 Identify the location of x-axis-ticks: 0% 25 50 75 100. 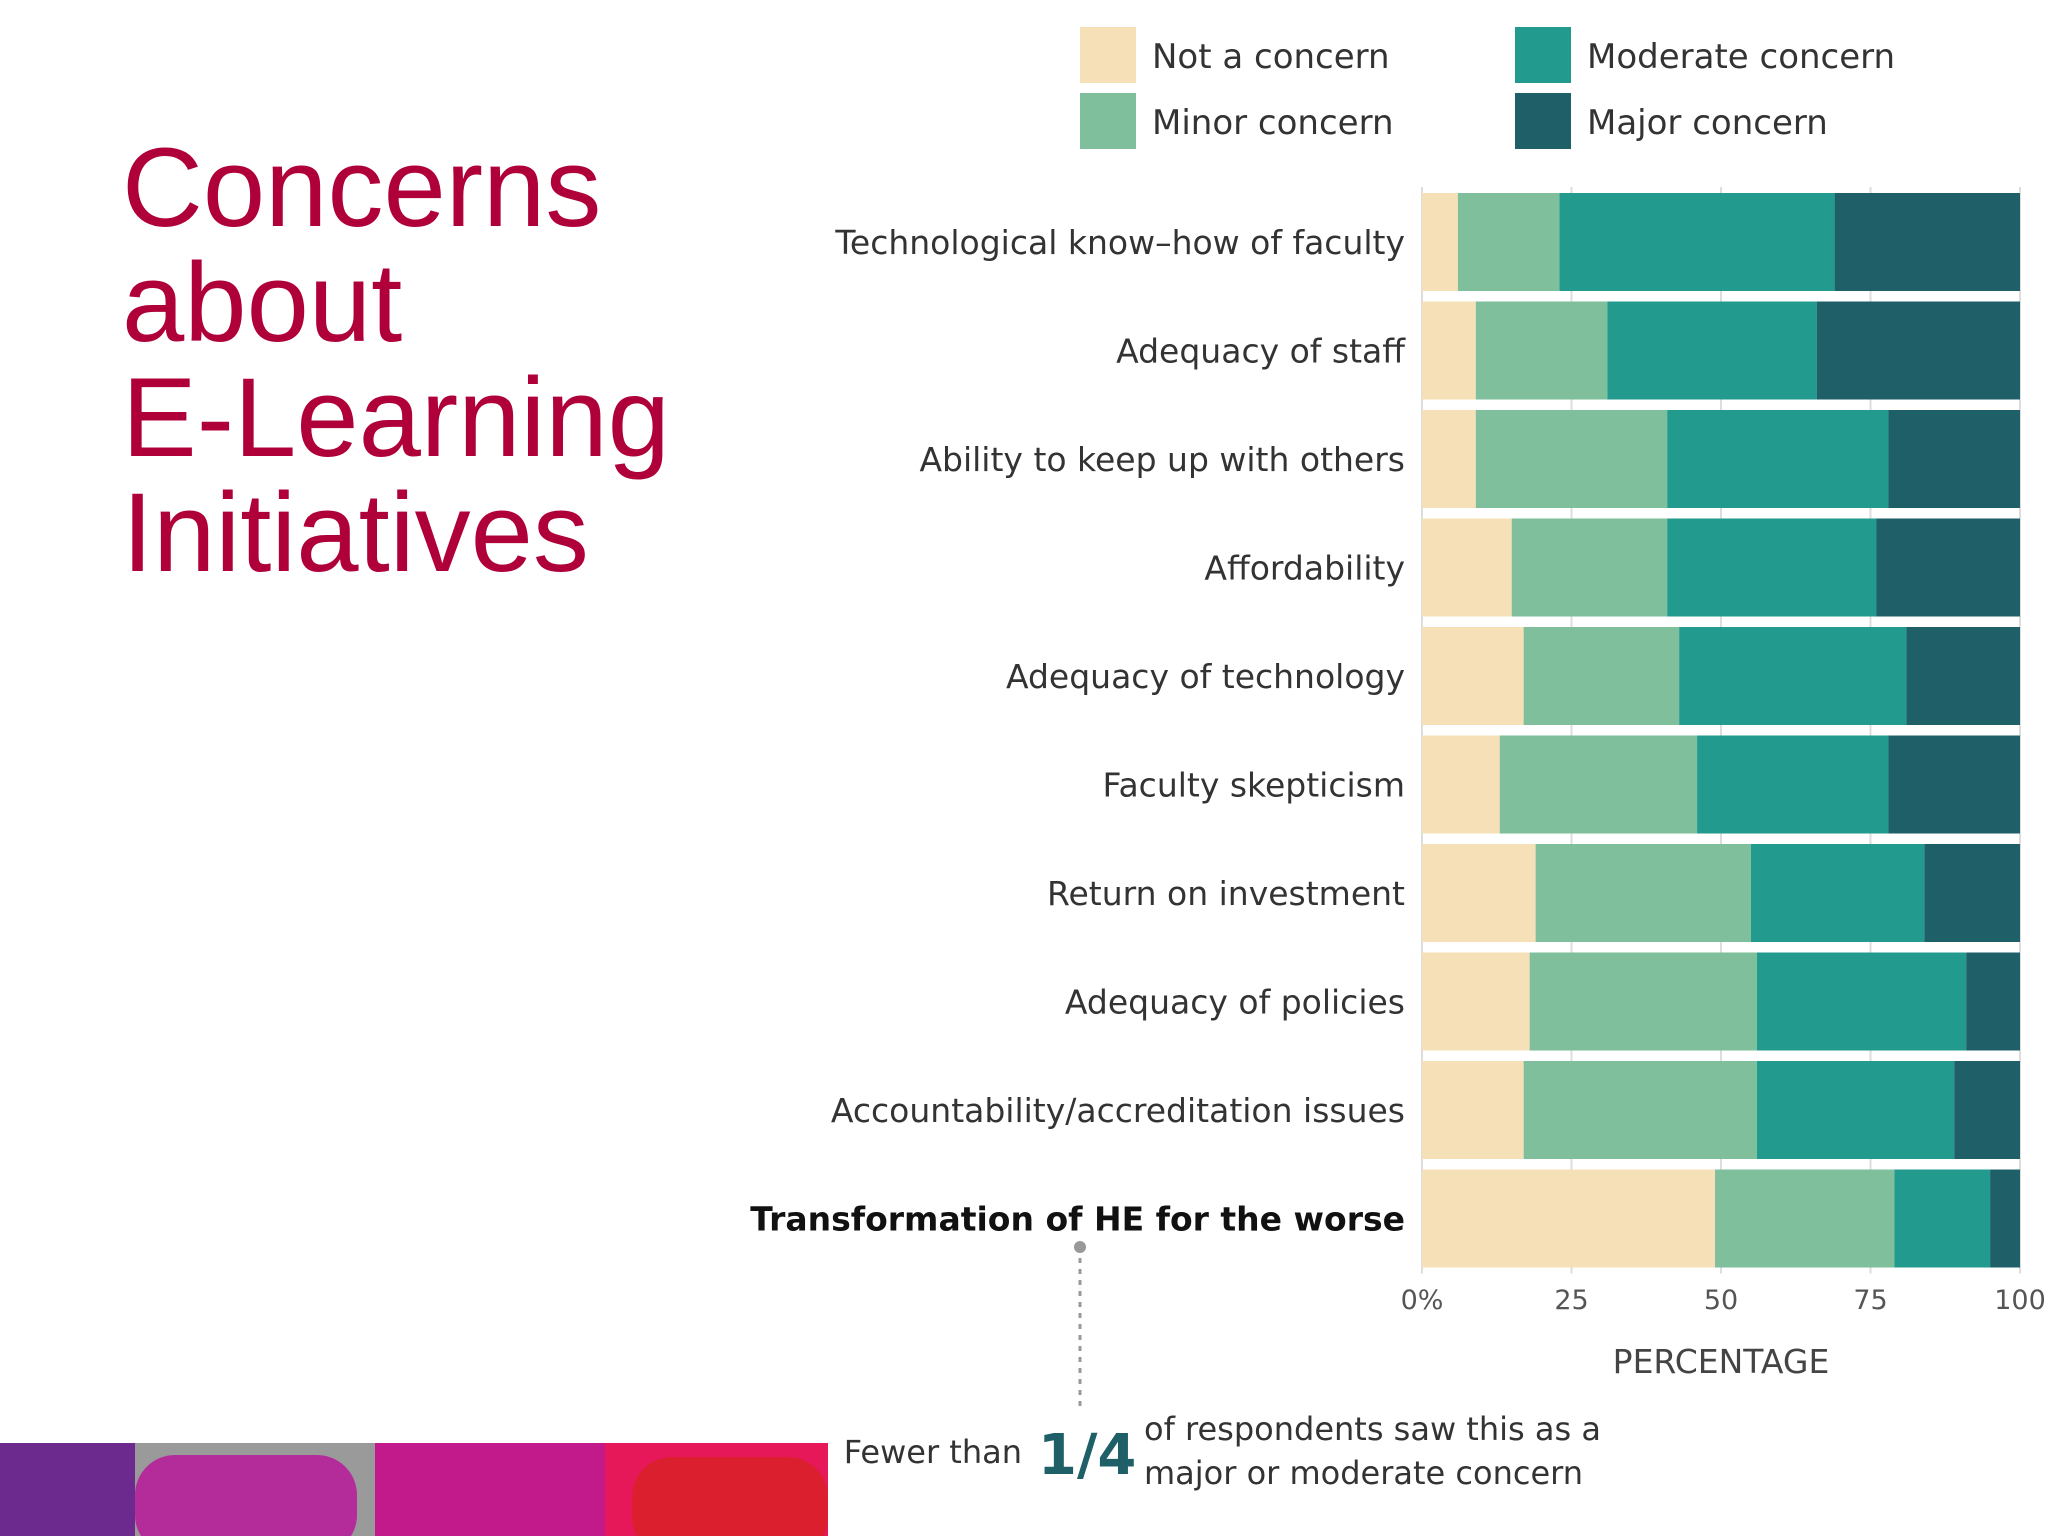
(1723, 1300).